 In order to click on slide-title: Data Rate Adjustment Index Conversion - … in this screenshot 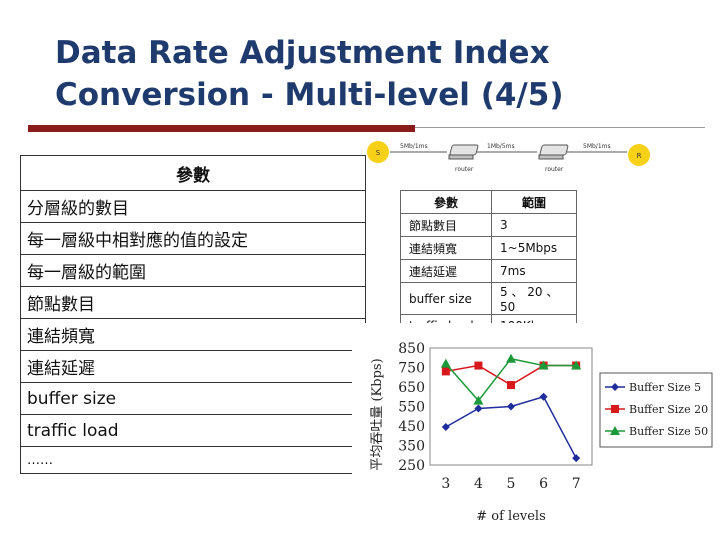, I will do `click(309, 74)`.